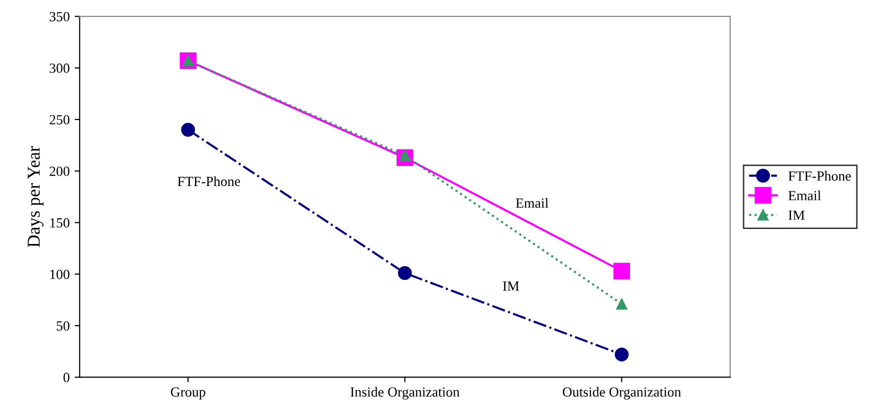 The height and width of the screenshot is (410, 885). I want to click on y-tick-label: 350, so click(60, 17).